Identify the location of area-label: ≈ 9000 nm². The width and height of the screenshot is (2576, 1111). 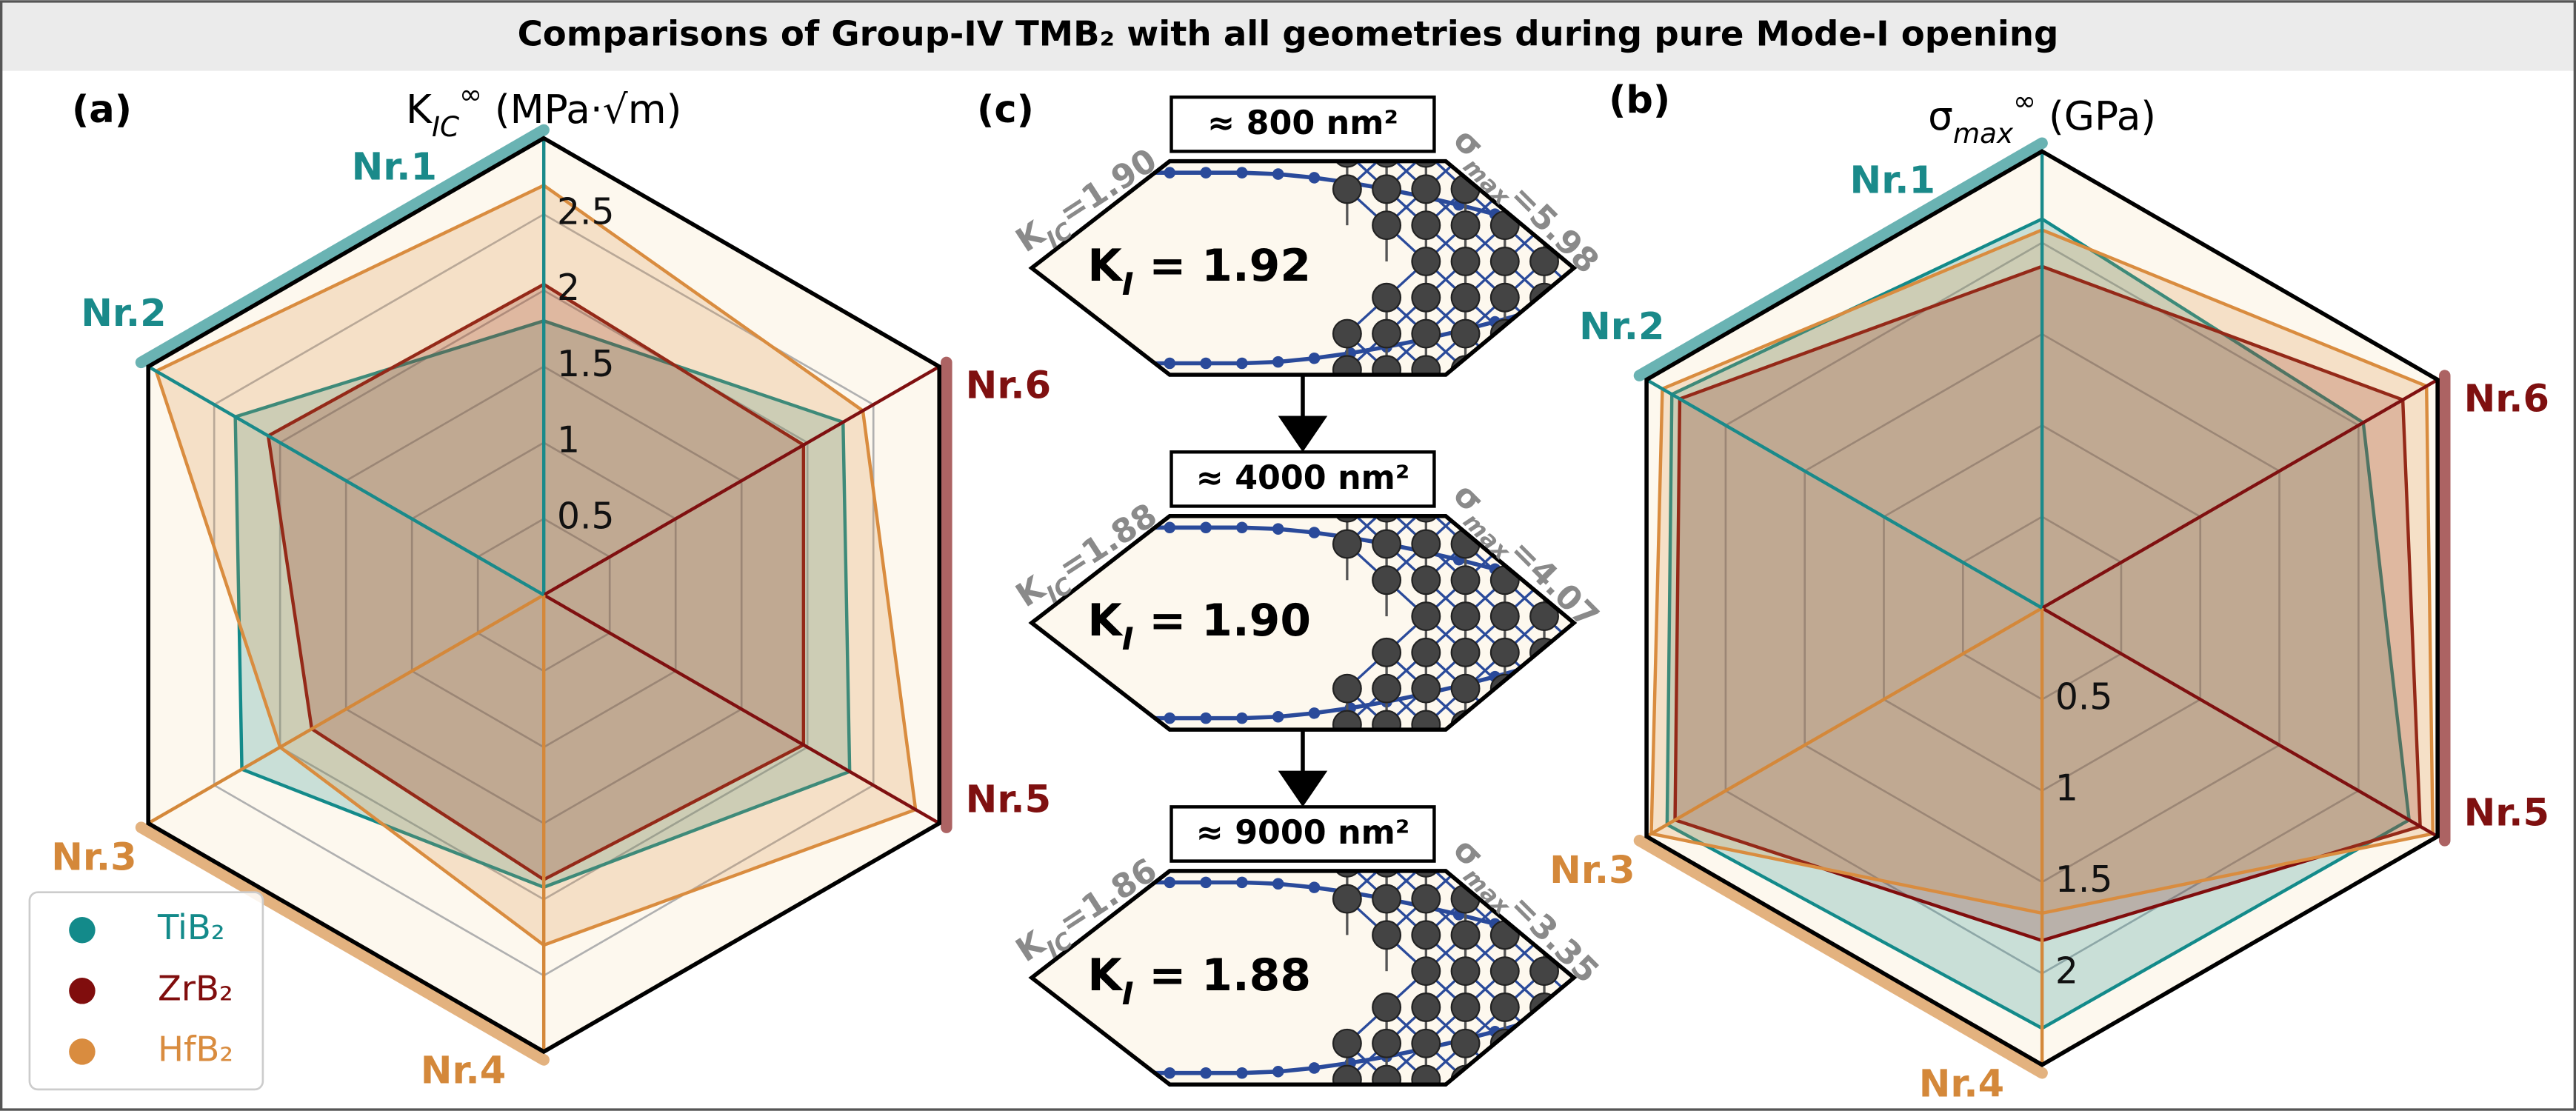
(1303, 833).